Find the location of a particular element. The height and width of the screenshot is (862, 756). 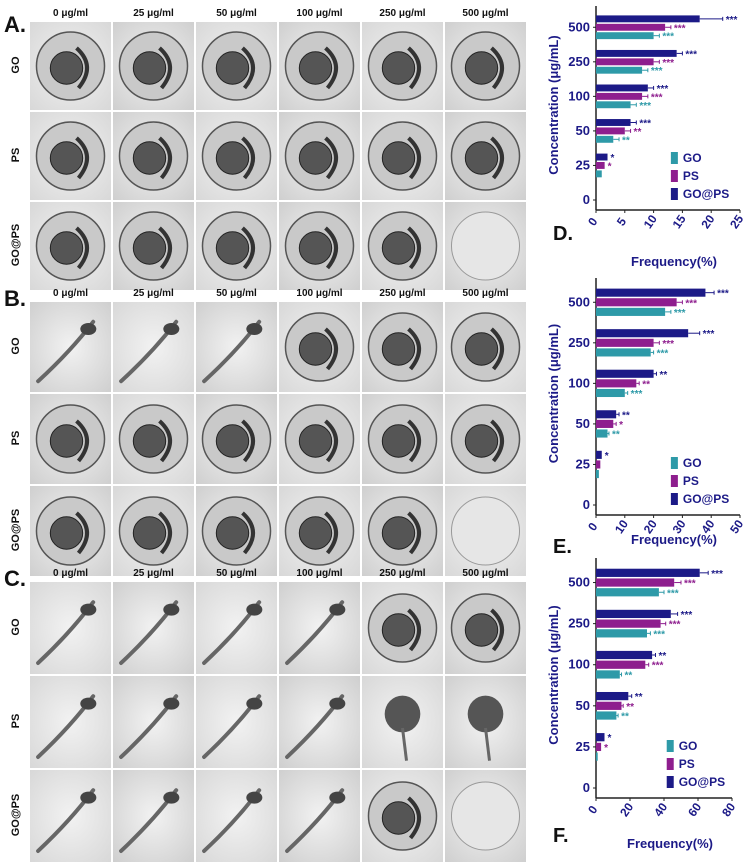

row-label: GO is located at coordinates (16, 65).